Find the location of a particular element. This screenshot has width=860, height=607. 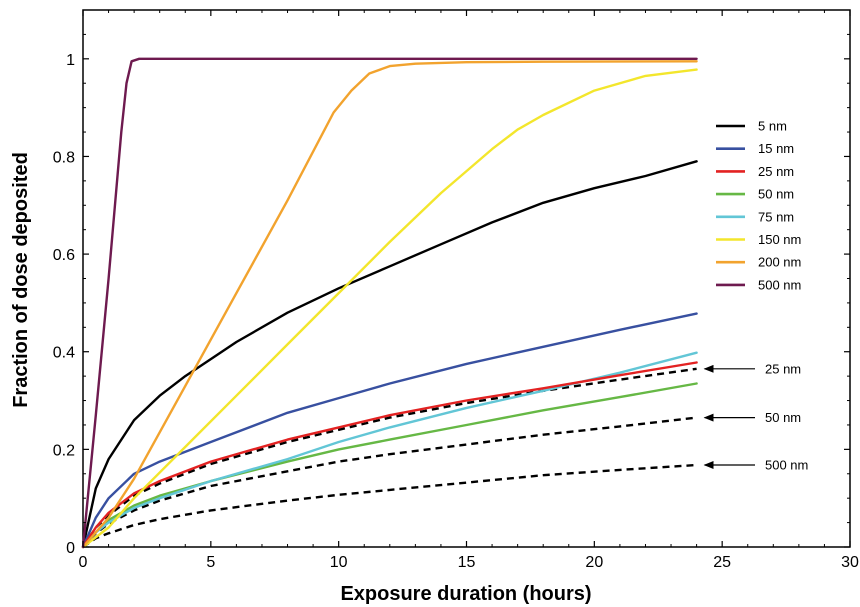

x-tick-label: 5 is located at coordinates (210, 562).